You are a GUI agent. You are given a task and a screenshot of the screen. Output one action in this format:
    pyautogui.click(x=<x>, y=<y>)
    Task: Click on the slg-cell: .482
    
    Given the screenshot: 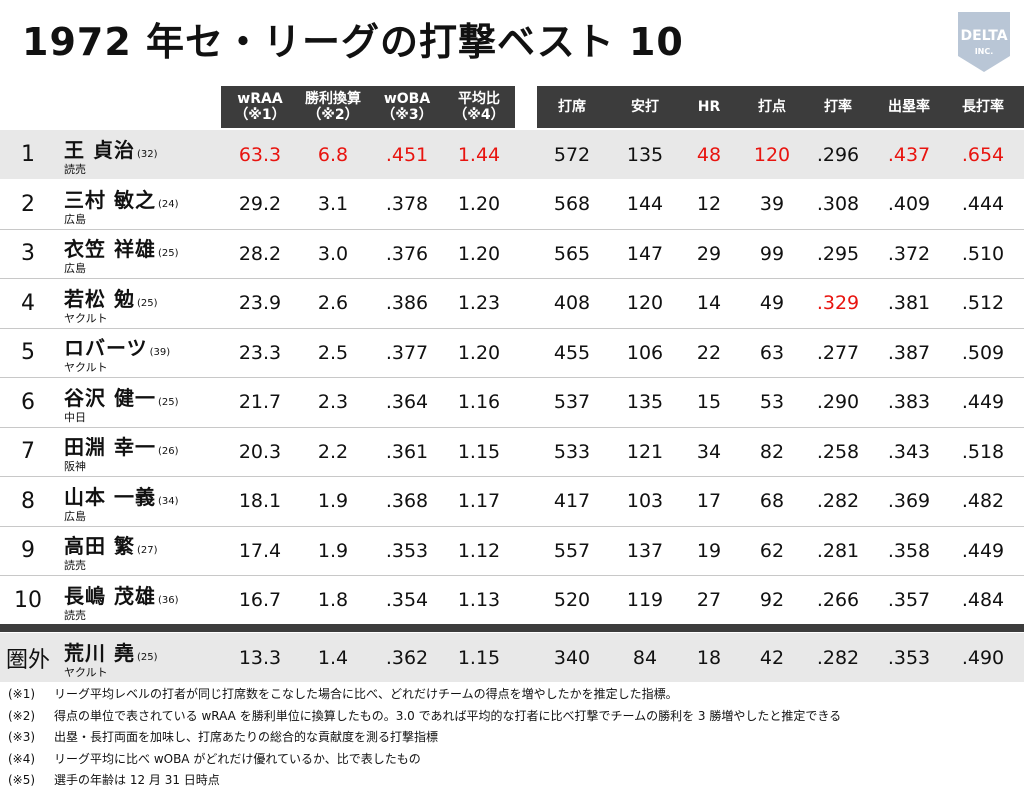 What is the action you would take?
    pyautogui.click(x=983, y=501)
    